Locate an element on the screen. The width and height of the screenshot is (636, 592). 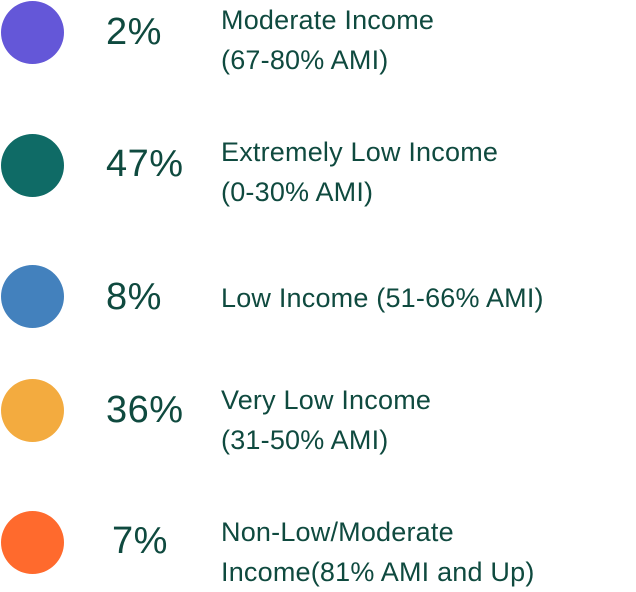
label-non-low-moderate-income: Non-Low/Moderate Income(81% AMI and Up) is located at coordinates (378, 552).